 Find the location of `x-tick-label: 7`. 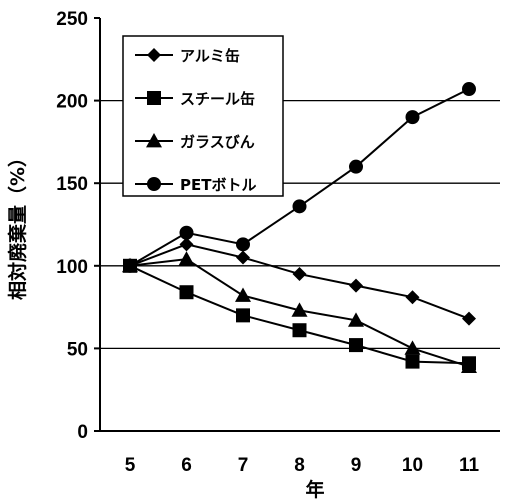

x-tick-label: 7 is located at coordinates (243, 465).